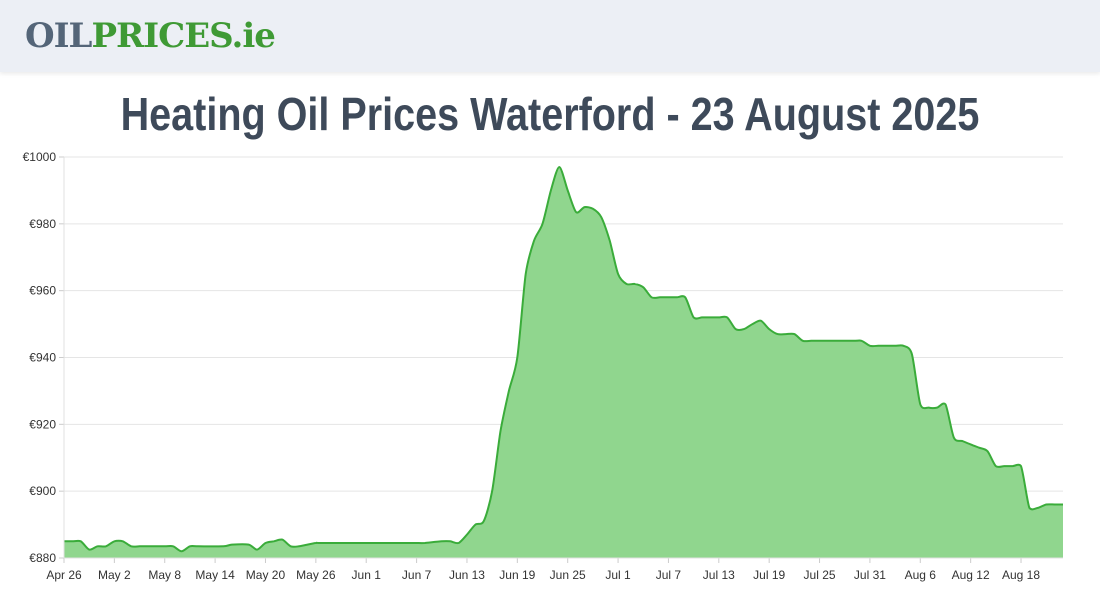 This screenshot has width=1100, height=600. What do you see at coordinates (971, 575) in the screenshot?
I see `x-tick-label: Aug 12` at bounding box center [971, 575].